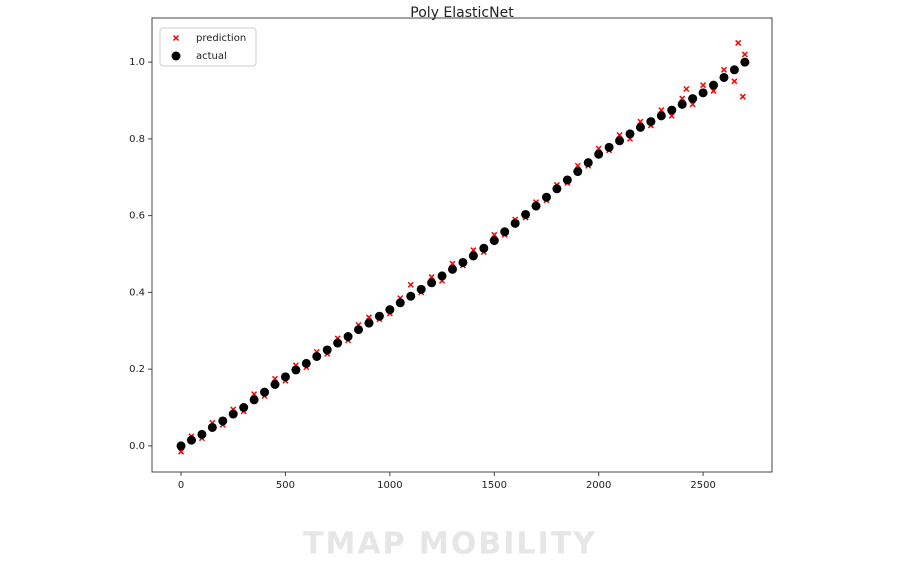 Image resolution: width=901 pixels, height=584 pixels. I want to click on y-tick-label: 0.8, so click(137, 139).